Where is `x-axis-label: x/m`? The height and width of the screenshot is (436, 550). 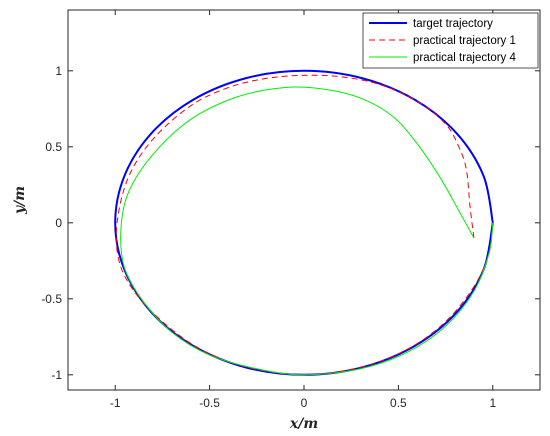
x-axis-label: x/m is located at coordinates (303, 424).